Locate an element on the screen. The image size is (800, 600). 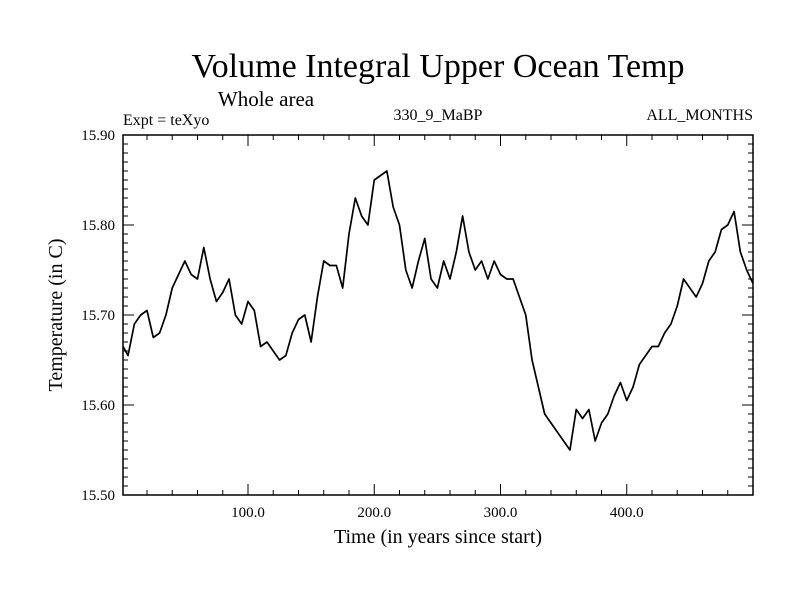
chart-subtitle: Whole area is located at coordinates (266, 99).